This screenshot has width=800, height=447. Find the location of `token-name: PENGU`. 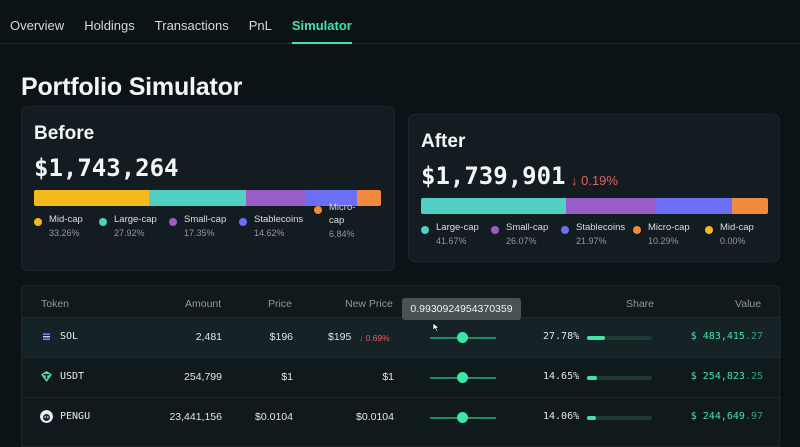

token-name: PENGU is located at coordinates (75, 416).